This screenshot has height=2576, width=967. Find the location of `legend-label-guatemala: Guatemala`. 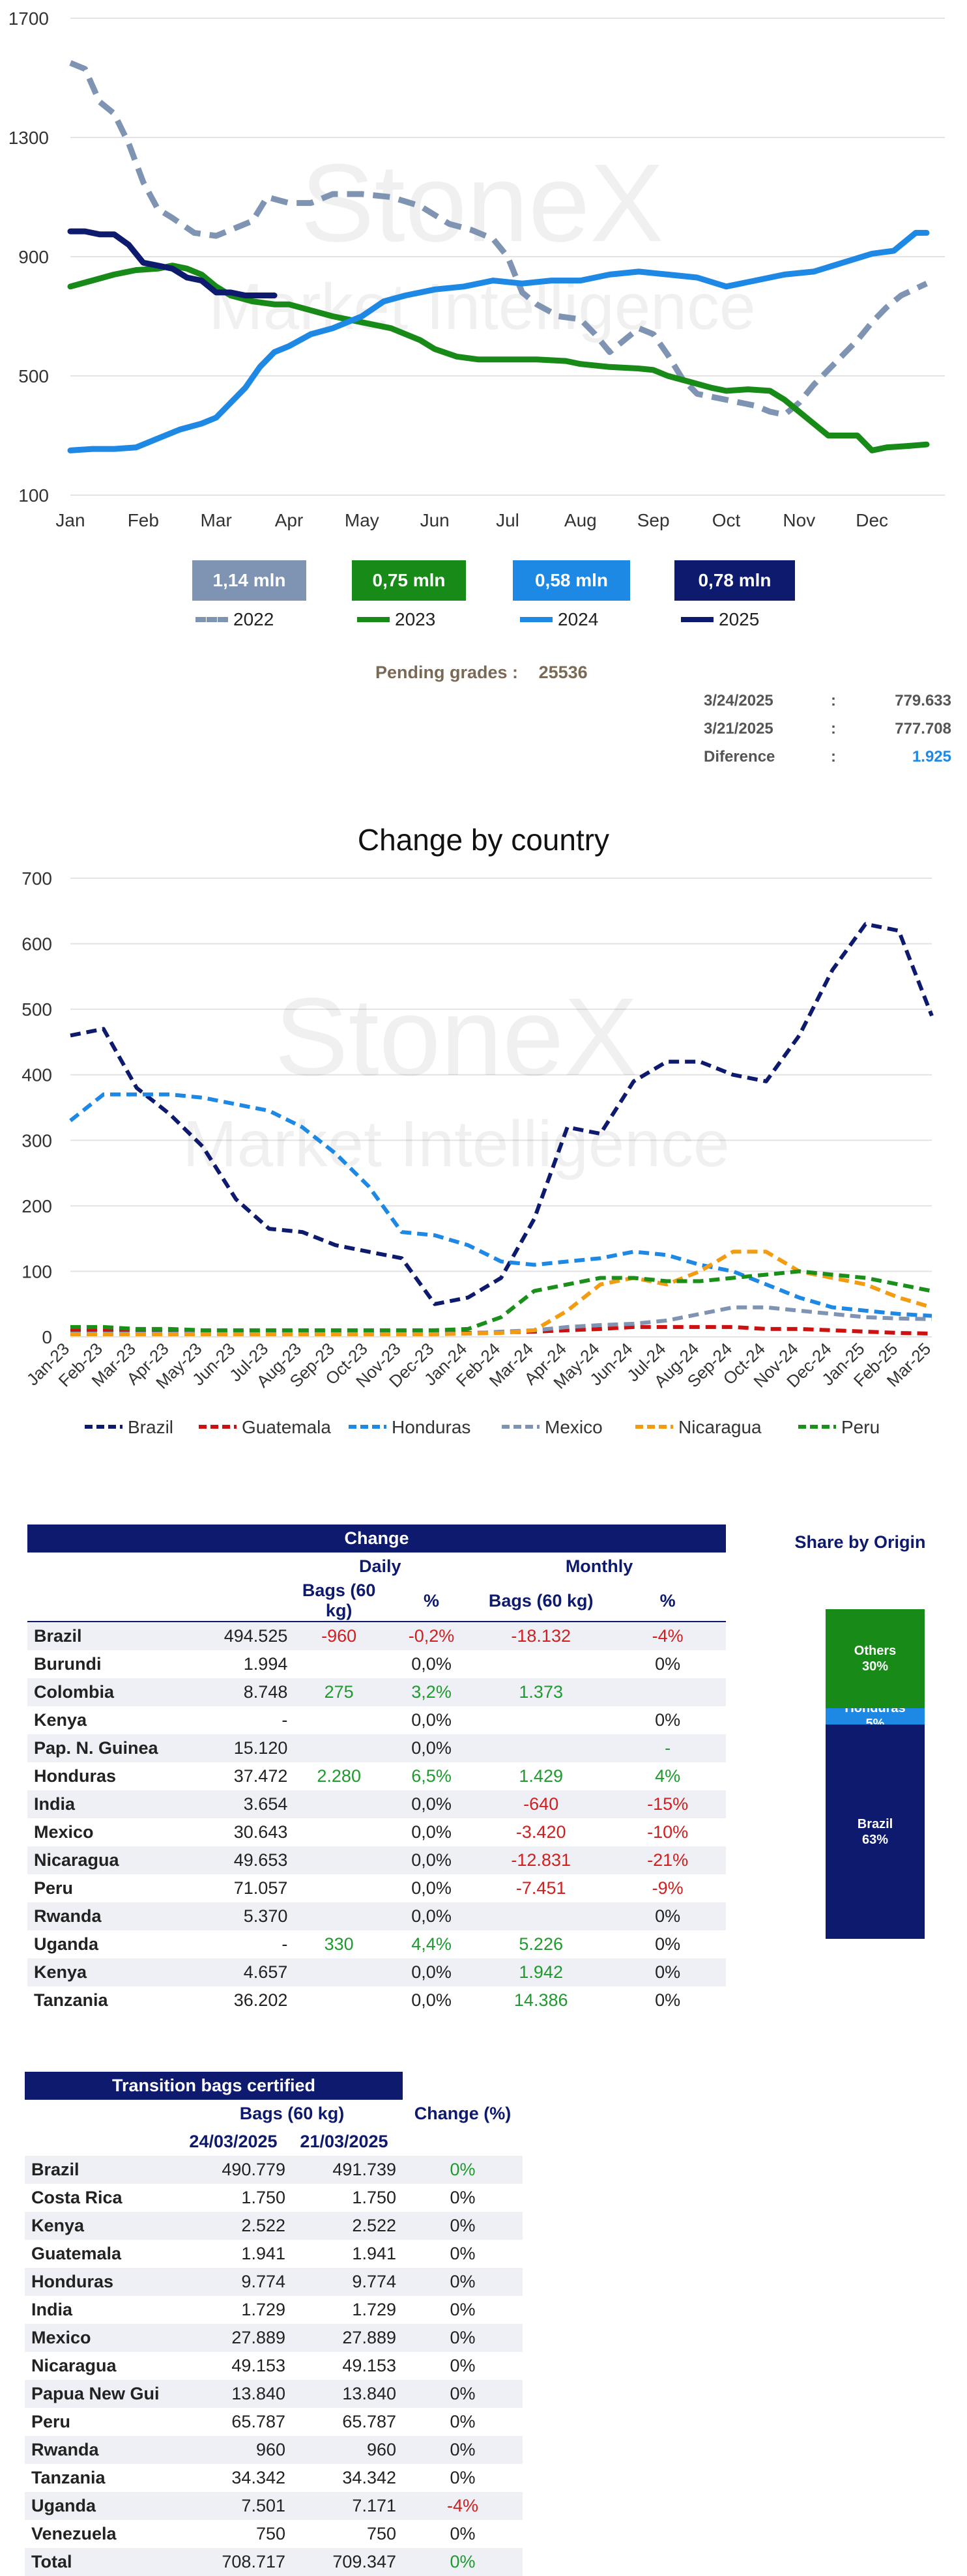

legend-label-guatemala: Guatemala is located at coordinates (286, 1427).